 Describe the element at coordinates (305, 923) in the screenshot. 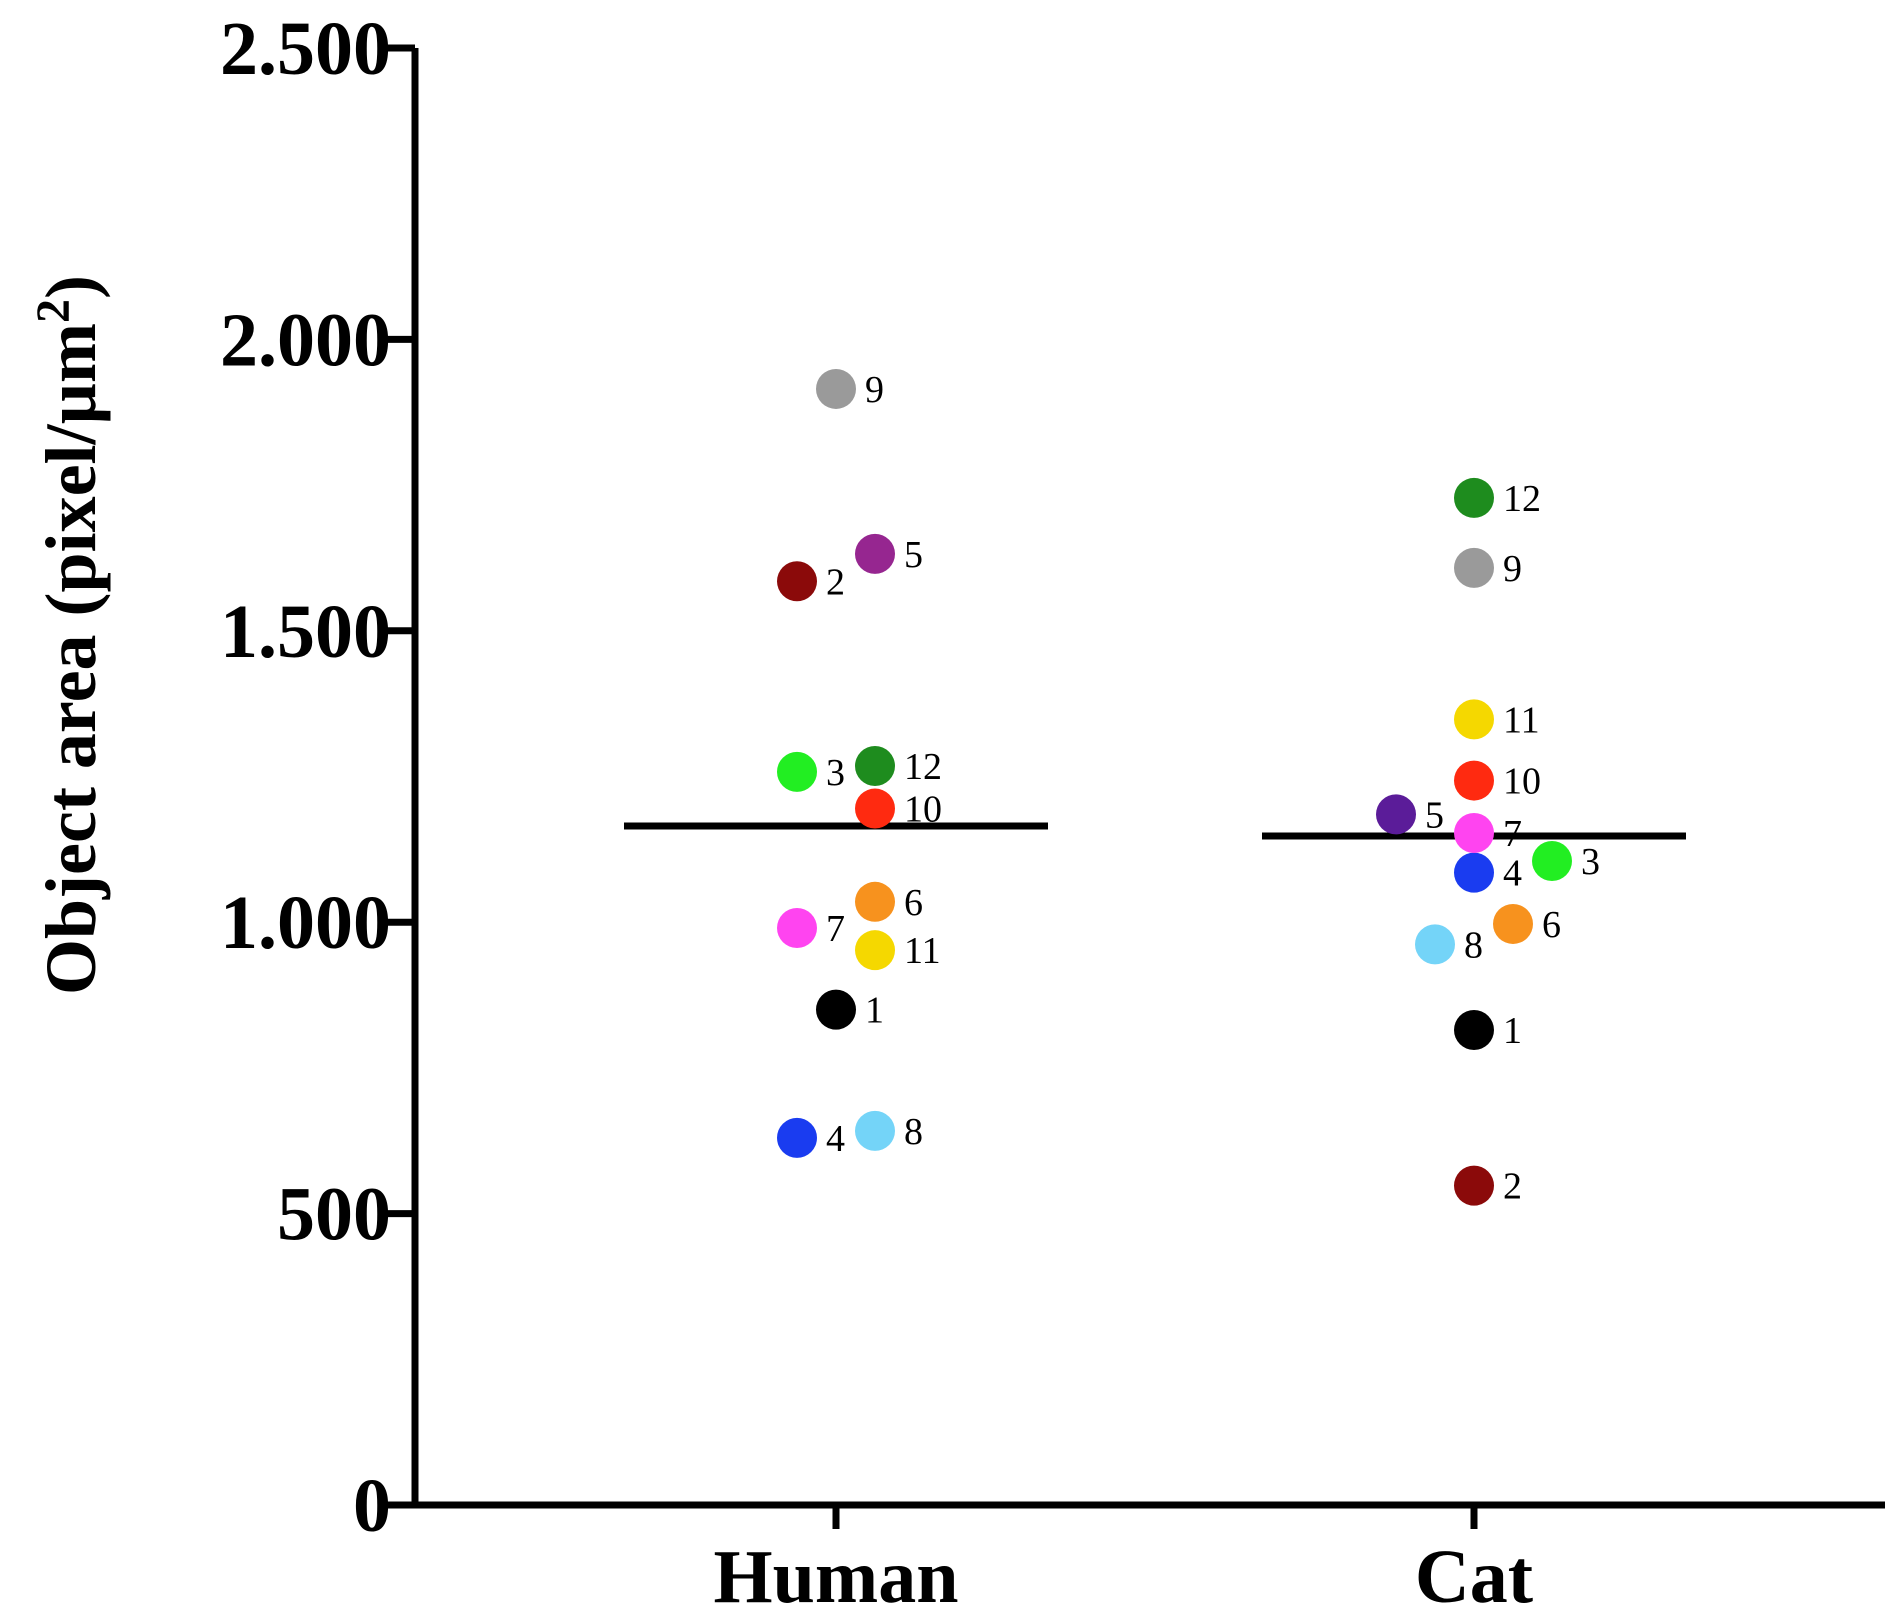

I see `y-tick-label: 1.000` at that location.